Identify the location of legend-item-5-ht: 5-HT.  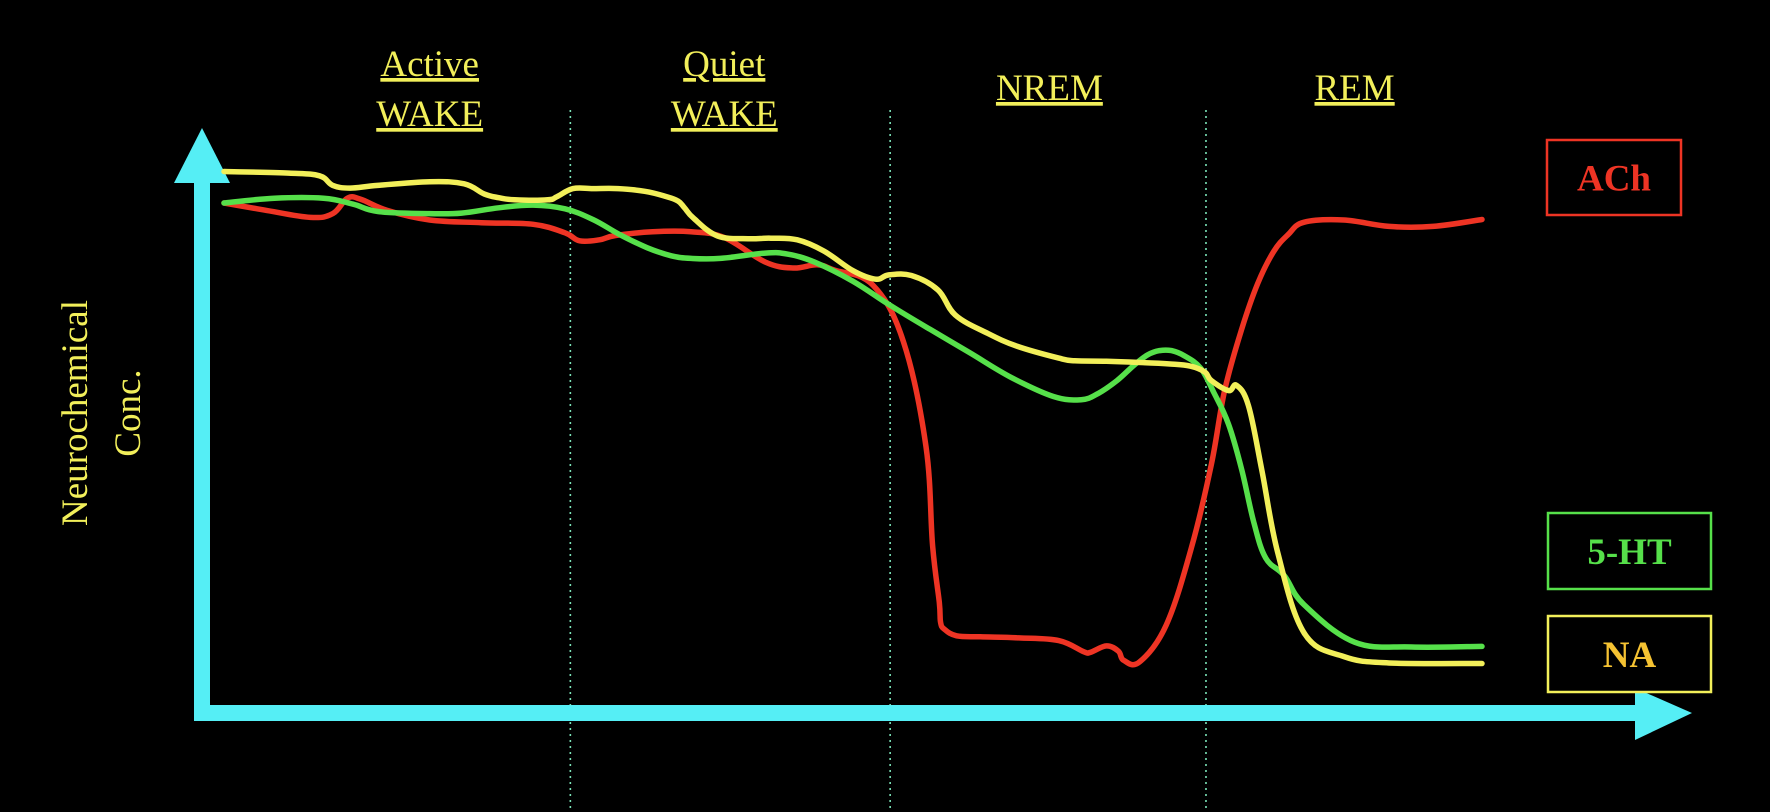
(1629, 551).